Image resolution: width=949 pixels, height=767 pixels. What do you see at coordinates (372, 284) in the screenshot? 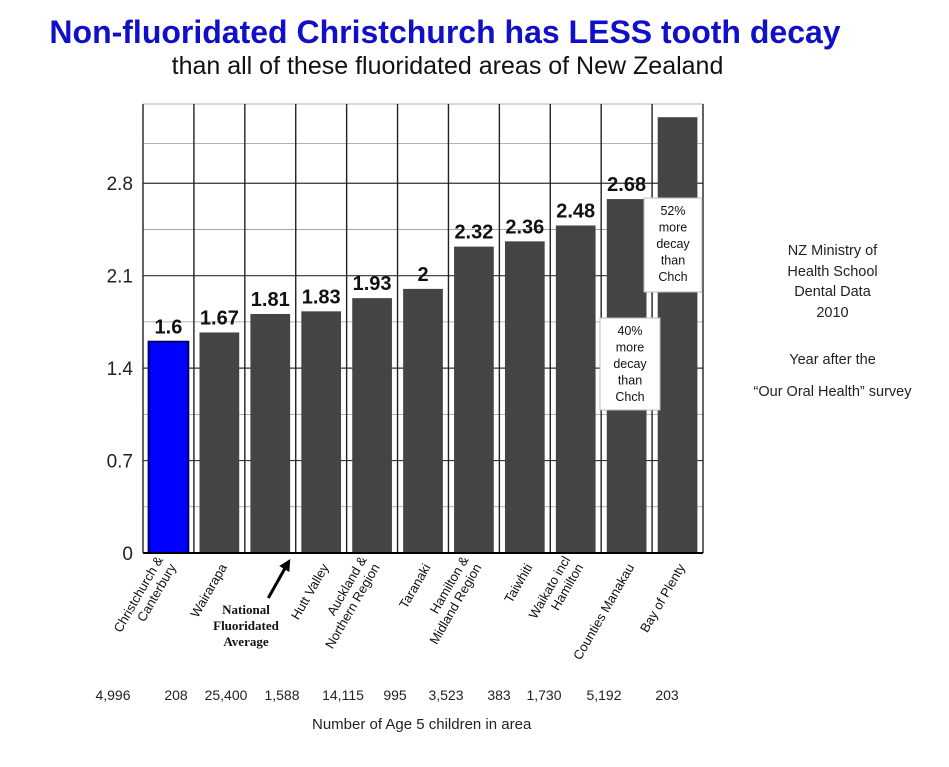
I see `bar-value-label: 1.93` at bounding box center [372, 284].